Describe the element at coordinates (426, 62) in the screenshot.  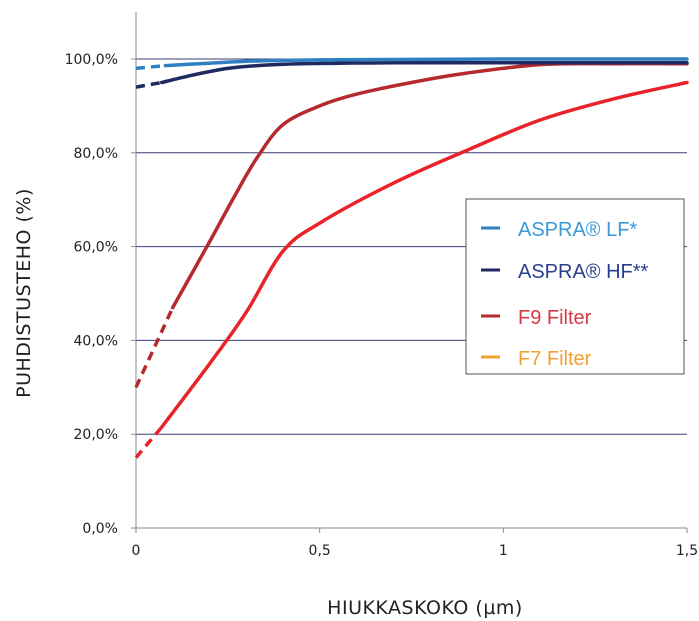
I see `series-line-aspra-lf` at that location.